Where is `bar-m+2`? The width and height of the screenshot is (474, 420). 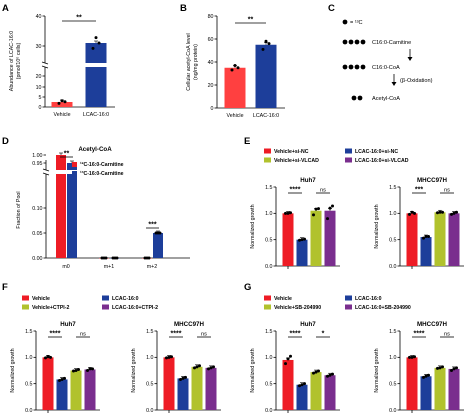
bar-m+2 is located at coordinates (158, 245).